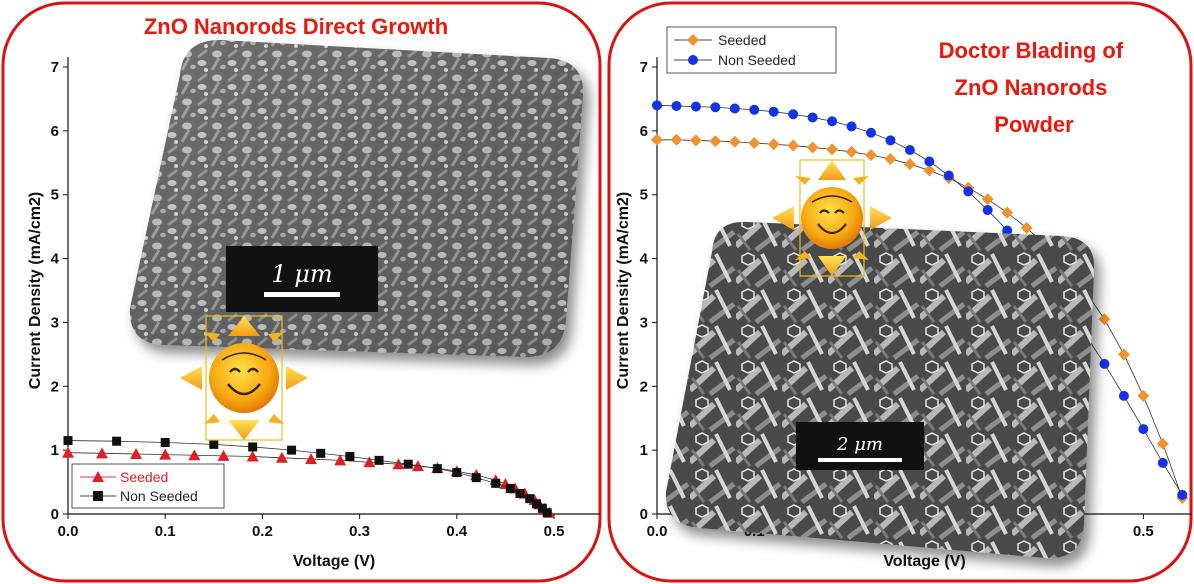 The image size is (1194, 584). I want to click on legend-marker-circle, so click(693, 60).